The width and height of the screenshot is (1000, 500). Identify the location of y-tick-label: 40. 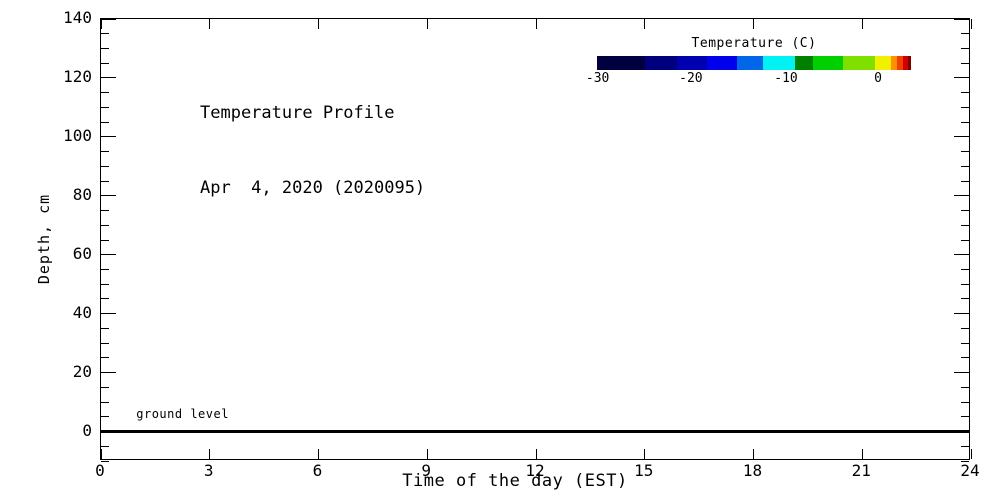
(82, 312).